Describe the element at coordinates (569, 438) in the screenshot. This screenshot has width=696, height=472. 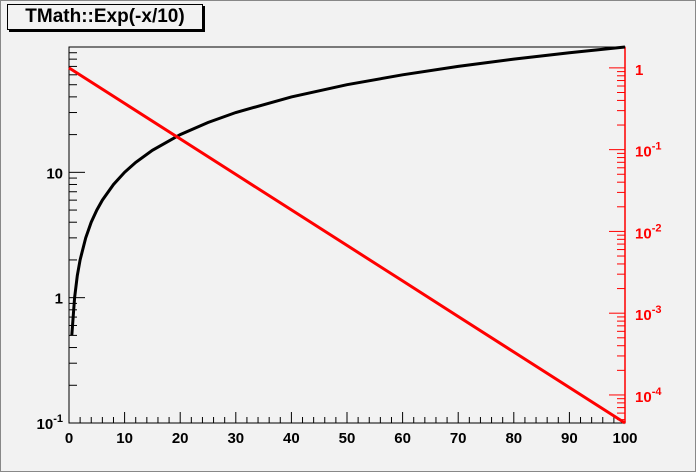
I see `x-tick-label: 90` at that location.